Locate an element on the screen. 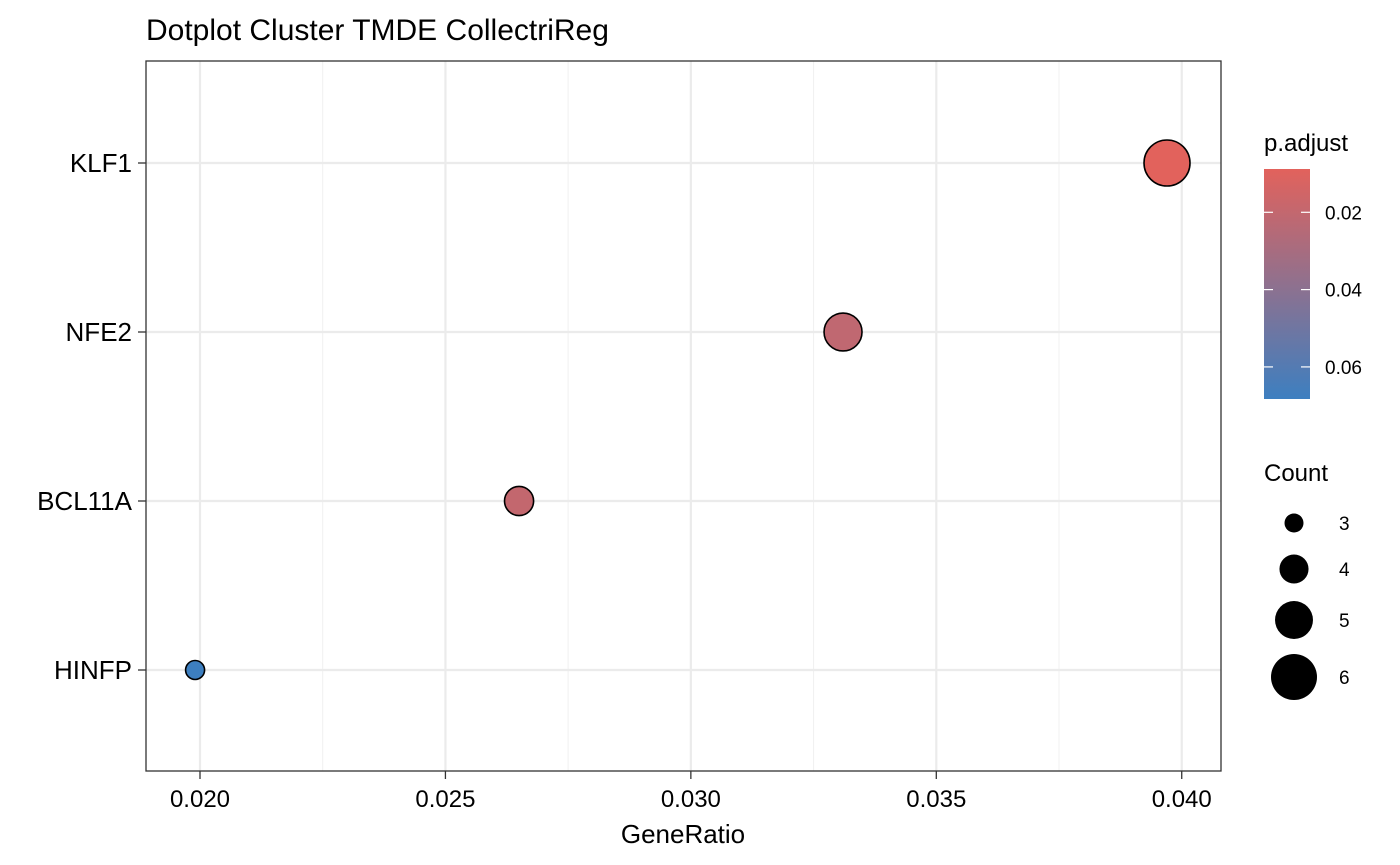 This screenshot has height=865, width=1400. x-tick-label: 0.035 is located at coordinates (936, 799).